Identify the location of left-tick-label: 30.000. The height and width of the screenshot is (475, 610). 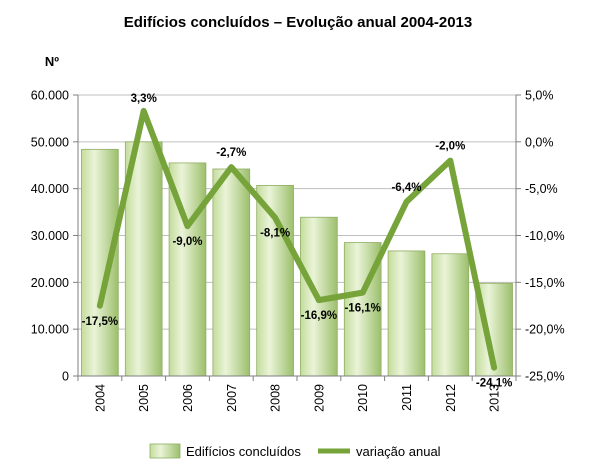
(50, 236).